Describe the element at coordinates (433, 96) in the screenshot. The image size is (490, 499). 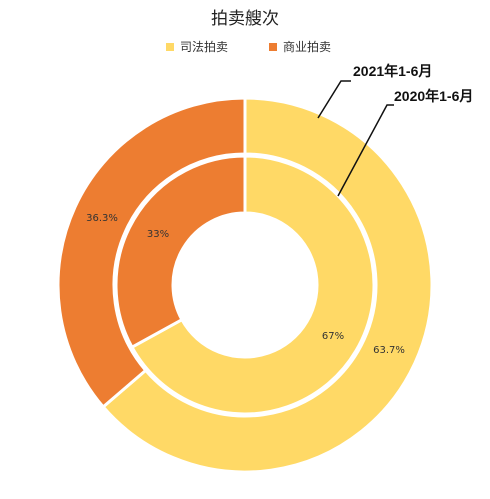
I see `callout-inner-label: 2020年1-6月` at that location.